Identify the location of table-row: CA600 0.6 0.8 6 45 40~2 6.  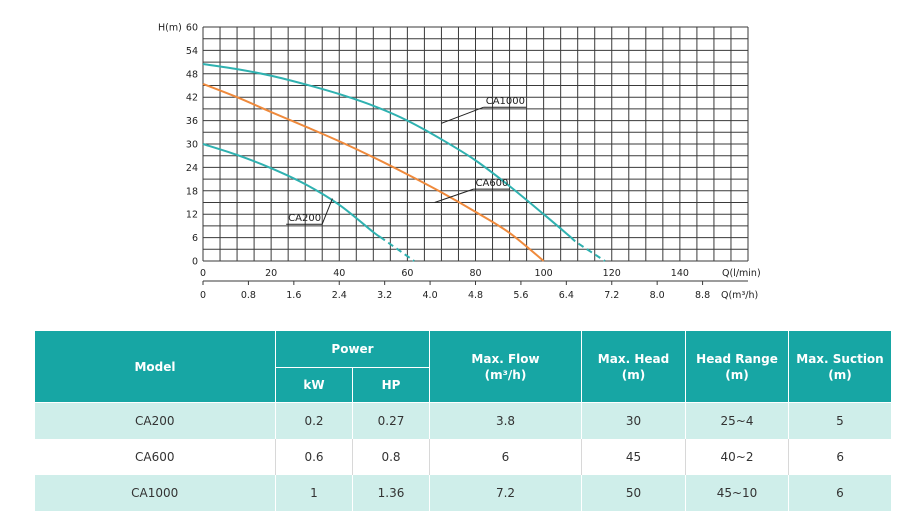
(463, 457).